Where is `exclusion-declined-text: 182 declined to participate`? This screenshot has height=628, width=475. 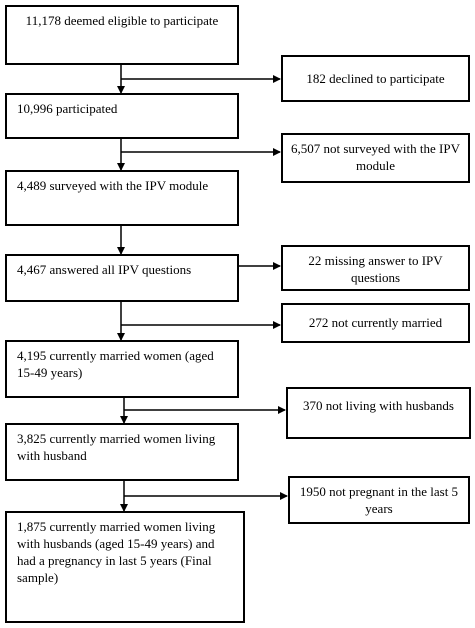
exclusion-declined-text: 182 declined to participate is located at coordinates (375, 78).